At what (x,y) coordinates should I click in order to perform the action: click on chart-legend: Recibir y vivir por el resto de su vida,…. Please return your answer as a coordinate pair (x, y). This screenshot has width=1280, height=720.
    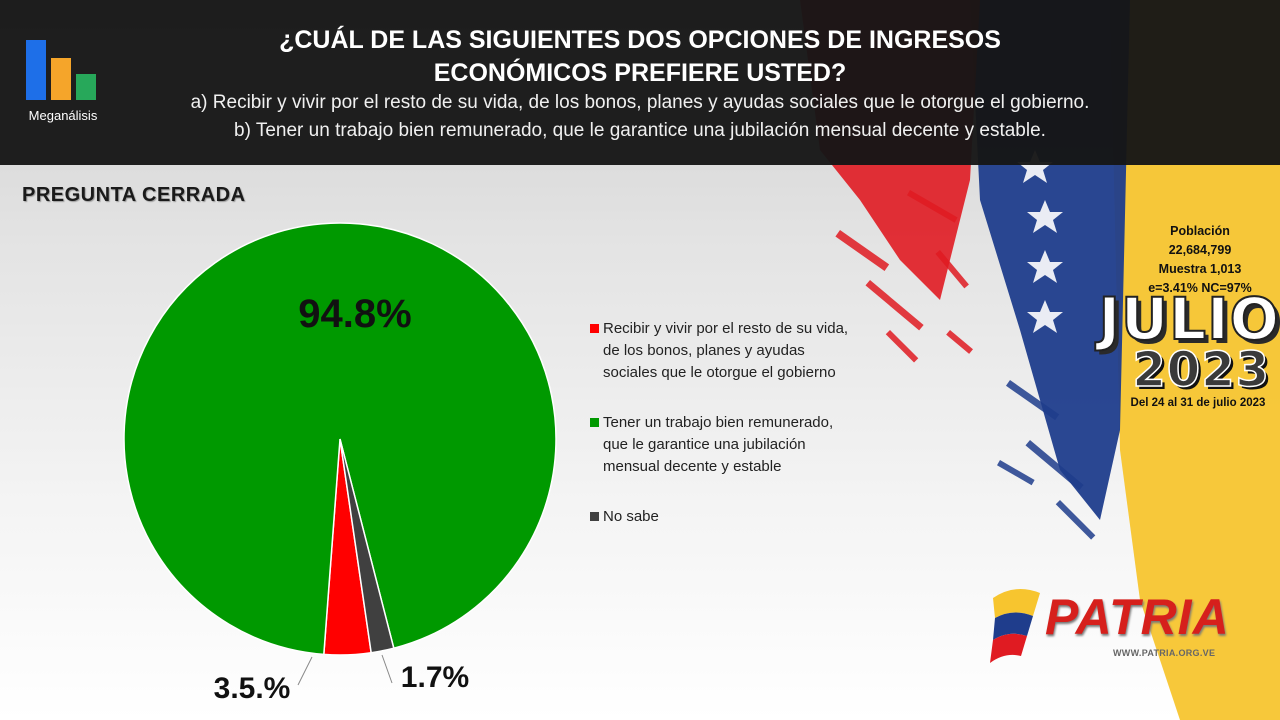
    Looking at the image, I should click on (740, 423).